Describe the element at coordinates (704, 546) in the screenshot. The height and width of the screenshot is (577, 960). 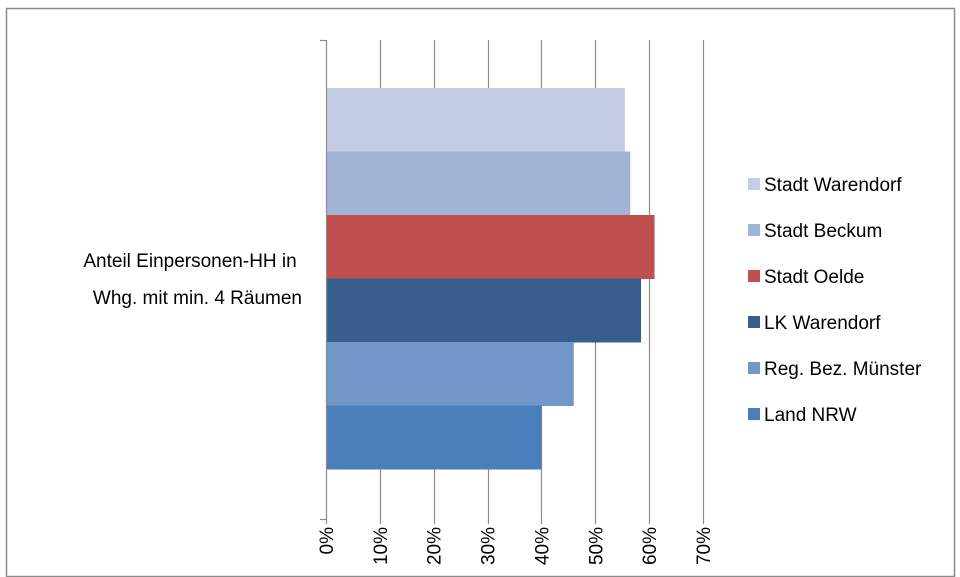
I see `tick-label: 70%` at that location.